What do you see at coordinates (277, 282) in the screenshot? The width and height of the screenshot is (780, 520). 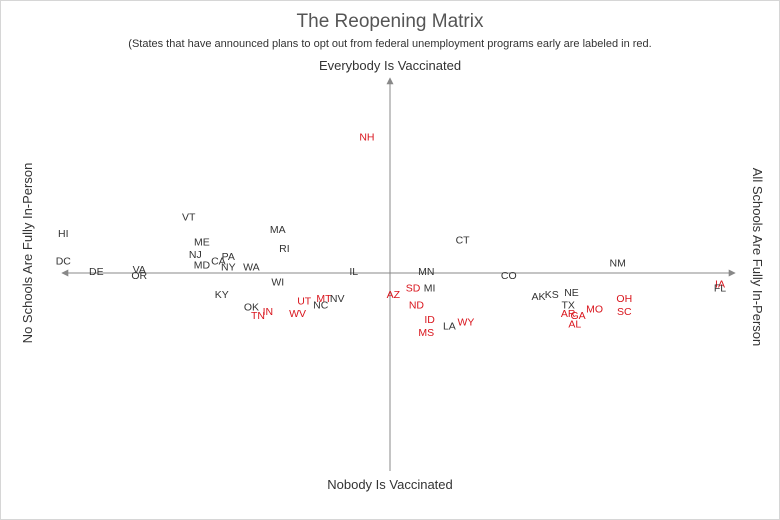 I see `state-label-wi: WI` at bounding box center [277, 282].